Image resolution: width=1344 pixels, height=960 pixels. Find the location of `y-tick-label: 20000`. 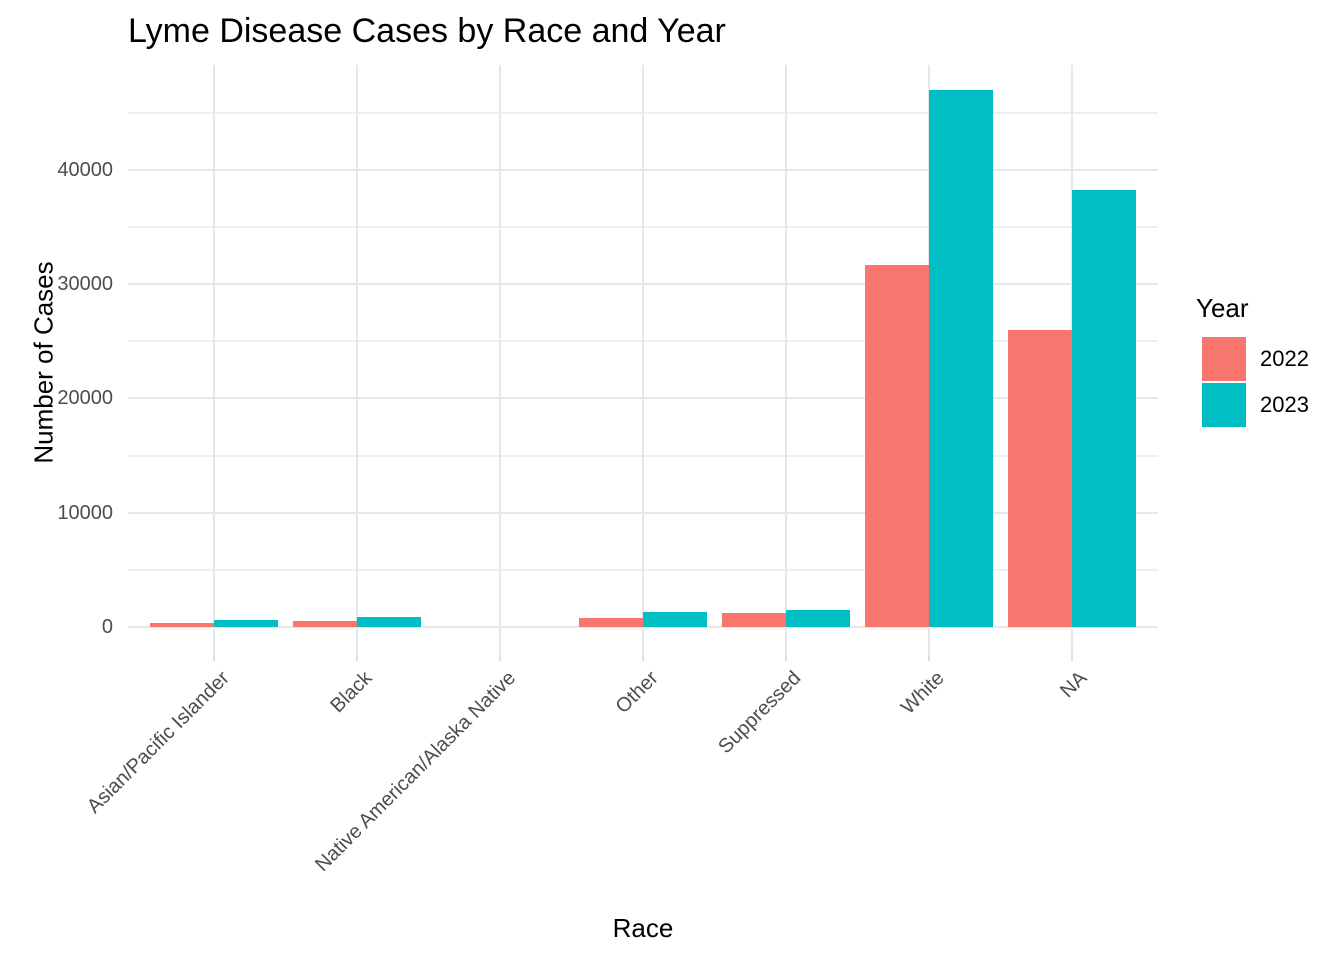

y-tick-label: 20000 is located at coordinates (85, 398).